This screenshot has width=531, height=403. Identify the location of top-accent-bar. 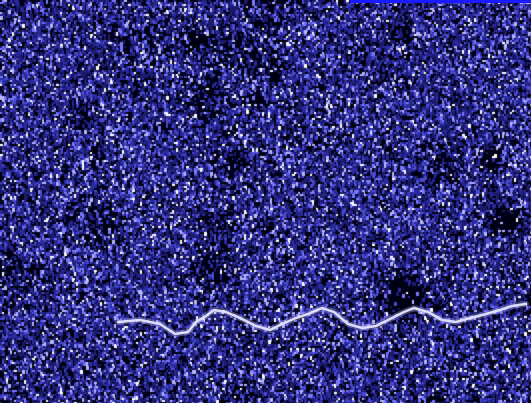
(440, 1).